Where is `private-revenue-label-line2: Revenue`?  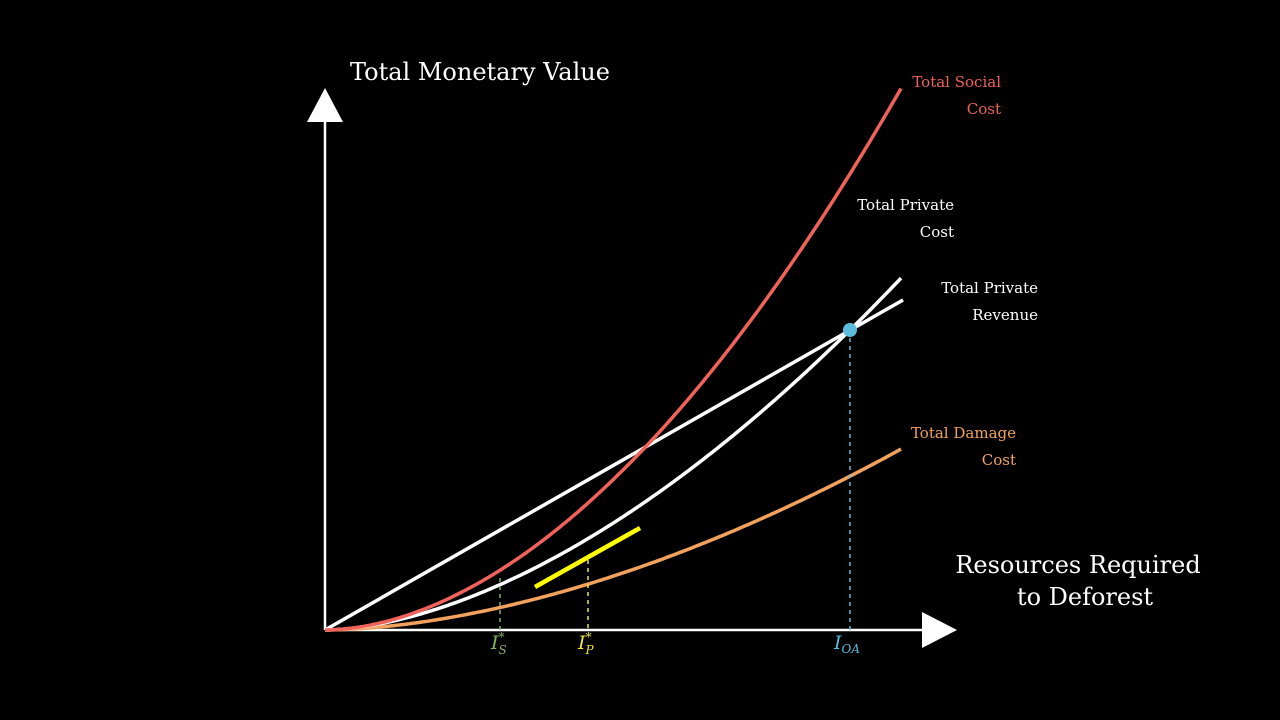
private-revenue-label-line2: Revenue is located at coordinates (1005, 315).